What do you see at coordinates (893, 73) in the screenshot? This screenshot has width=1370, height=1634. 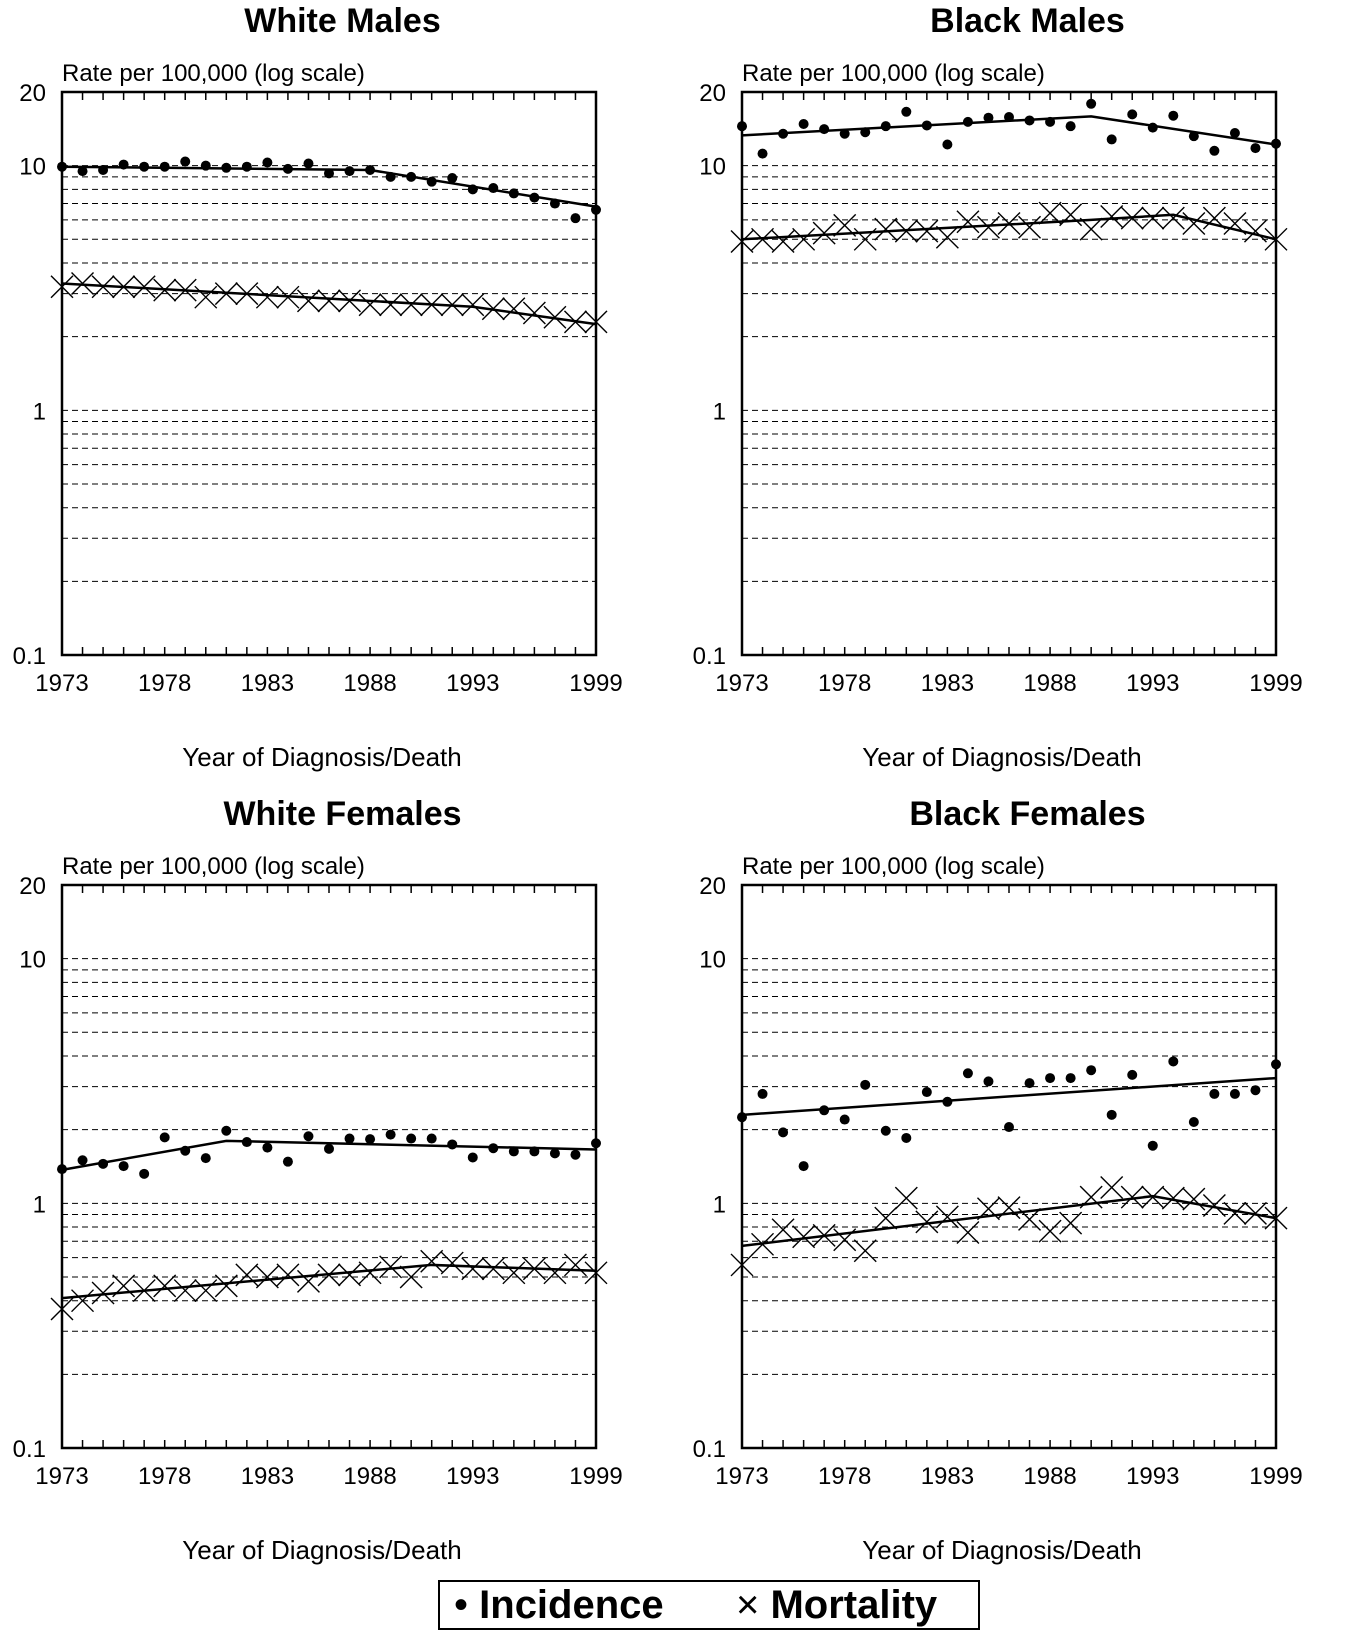 I see `y-axis-label: Rate per 100,000 (log scale)` at bounding box center [893, 73].